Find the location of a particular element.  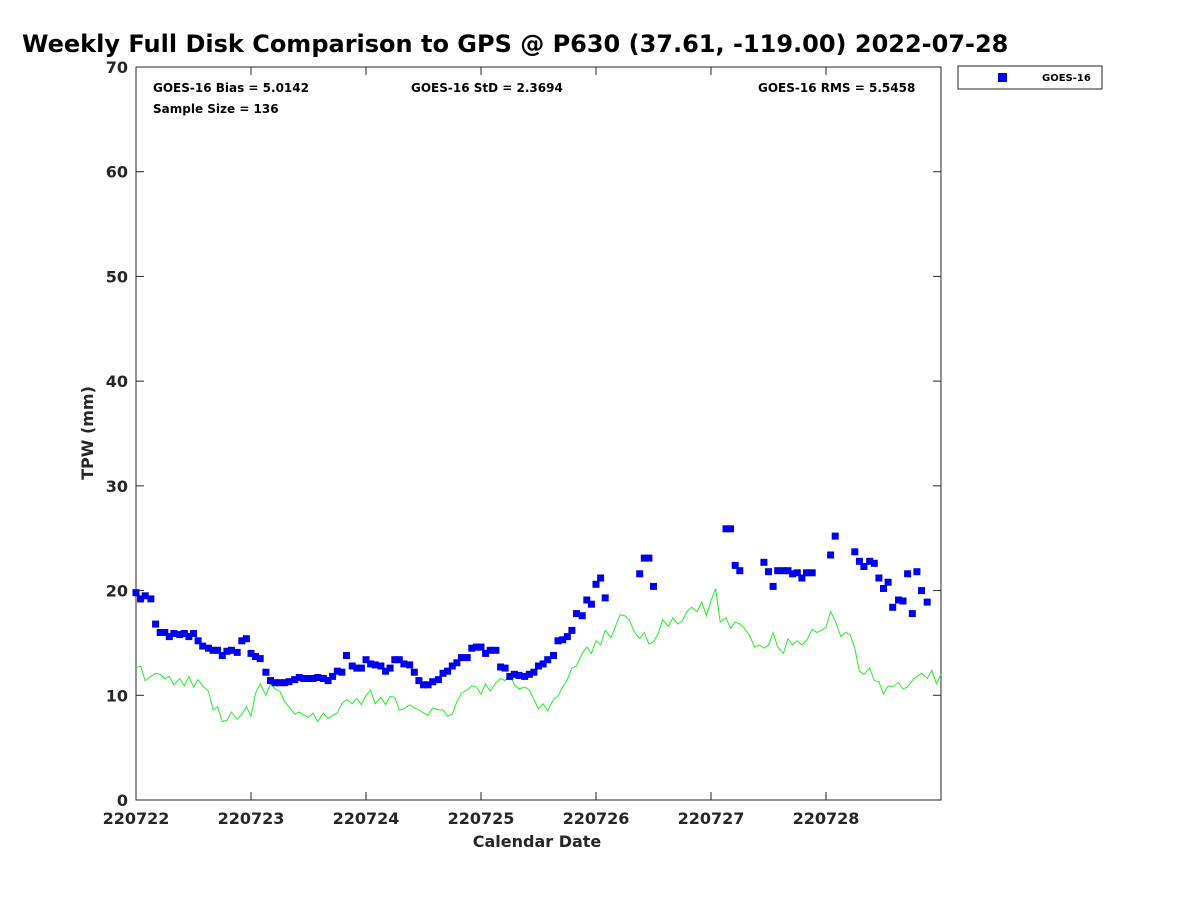

y-tick-label: 60 is located at coordinates (117, 172).